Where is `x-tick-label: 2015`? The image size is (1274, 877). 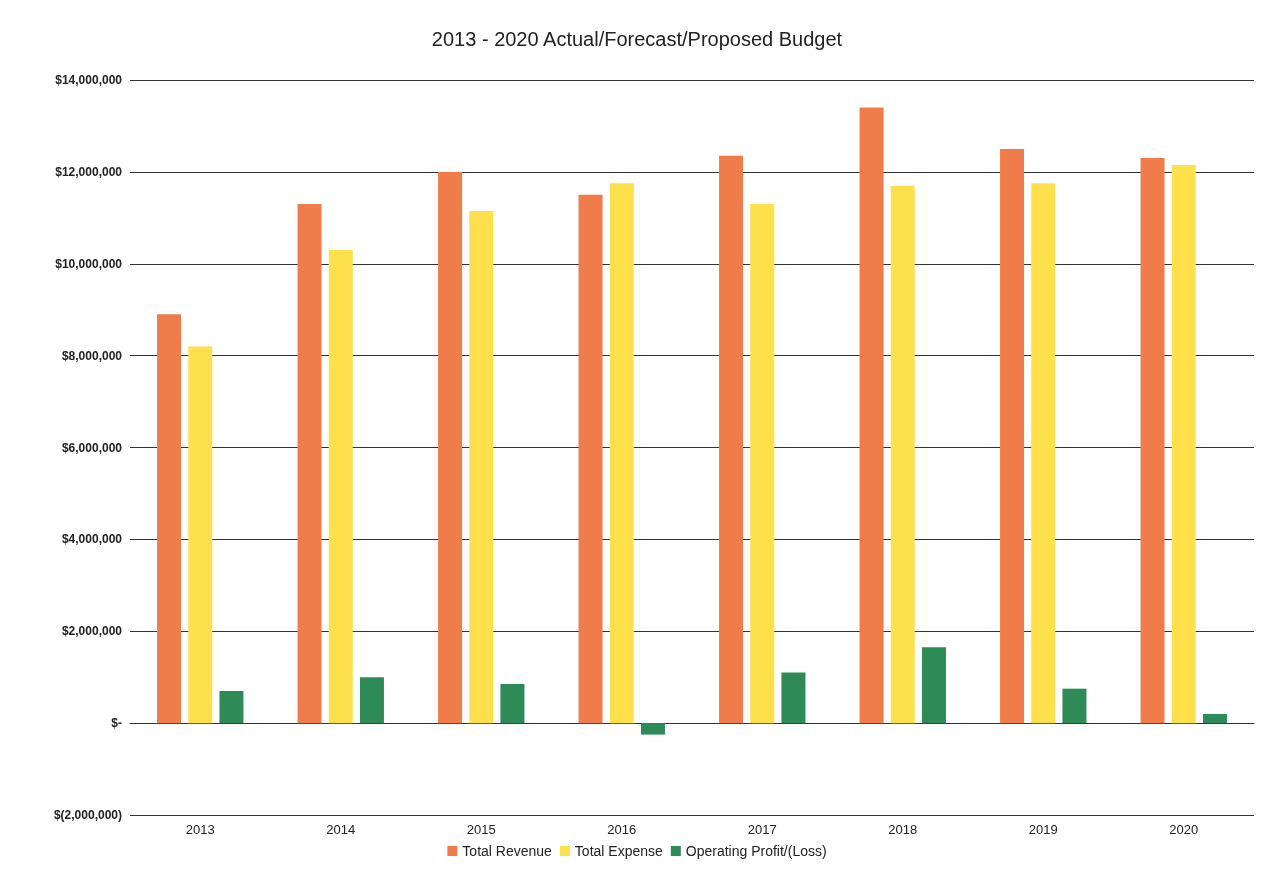 x-tick-label: 2015 is located at coordinates (481, 829).